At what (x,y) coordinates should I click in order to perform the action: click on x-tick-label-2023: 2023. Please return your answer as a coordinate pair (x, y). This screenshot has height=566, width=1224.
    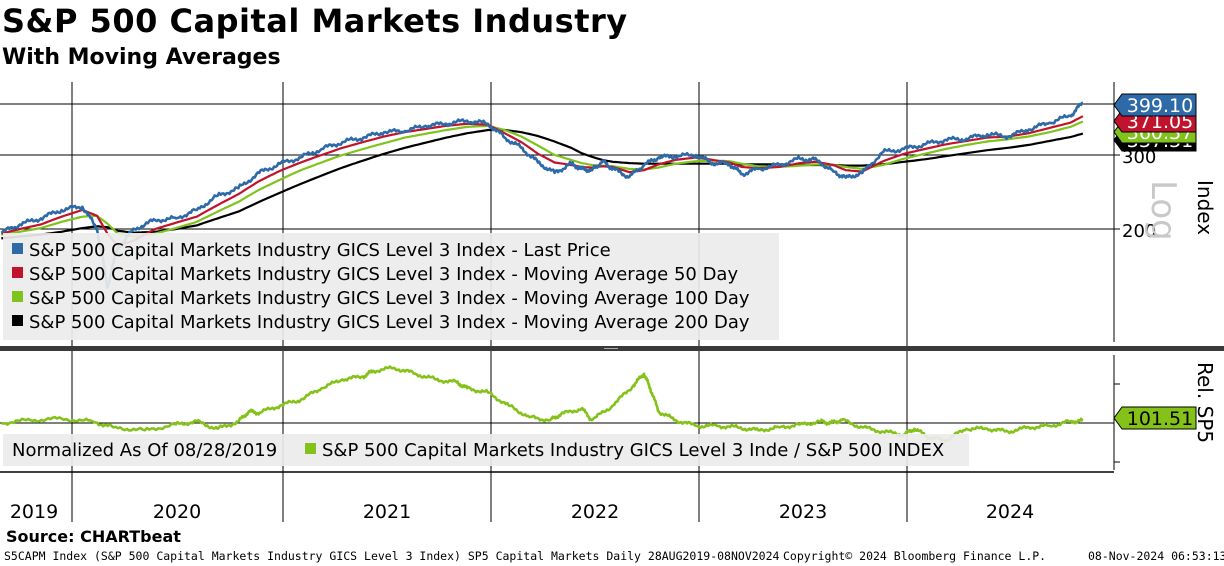
    Looking at the image, I should click on (803, 512).